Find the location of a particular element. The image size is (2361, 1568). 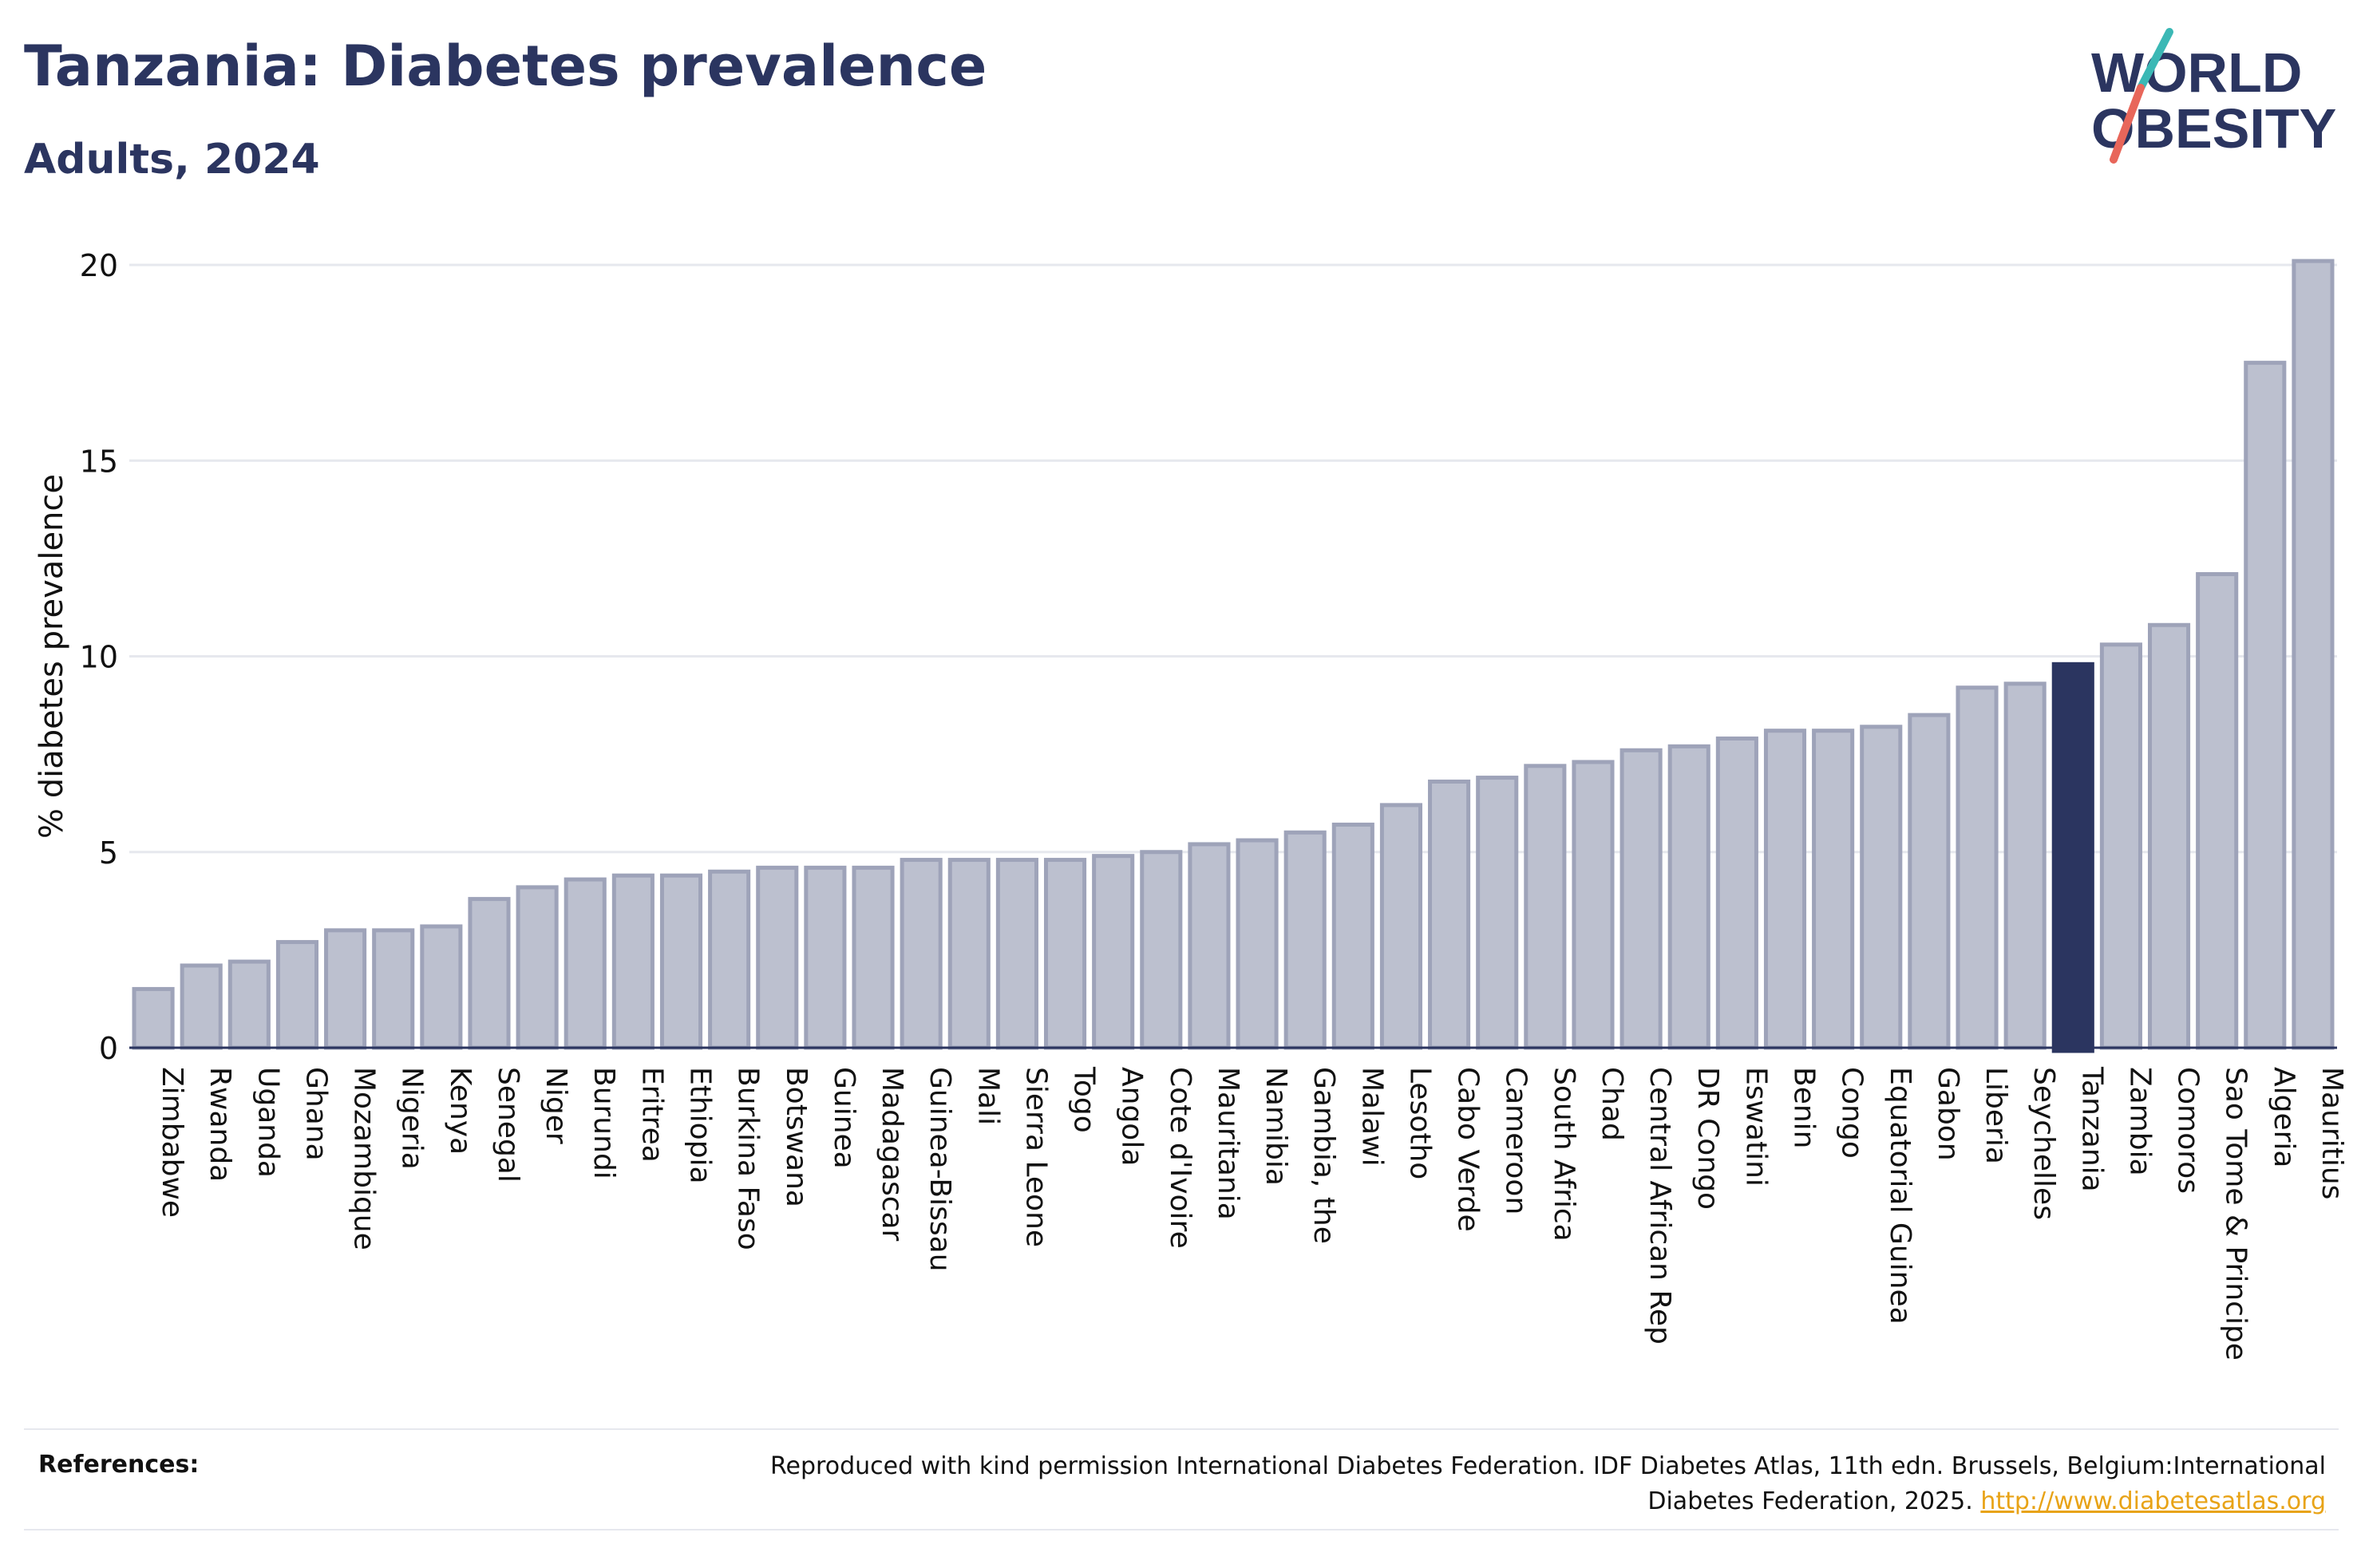

bar-tanzania is located at coordinates (2072, 857).